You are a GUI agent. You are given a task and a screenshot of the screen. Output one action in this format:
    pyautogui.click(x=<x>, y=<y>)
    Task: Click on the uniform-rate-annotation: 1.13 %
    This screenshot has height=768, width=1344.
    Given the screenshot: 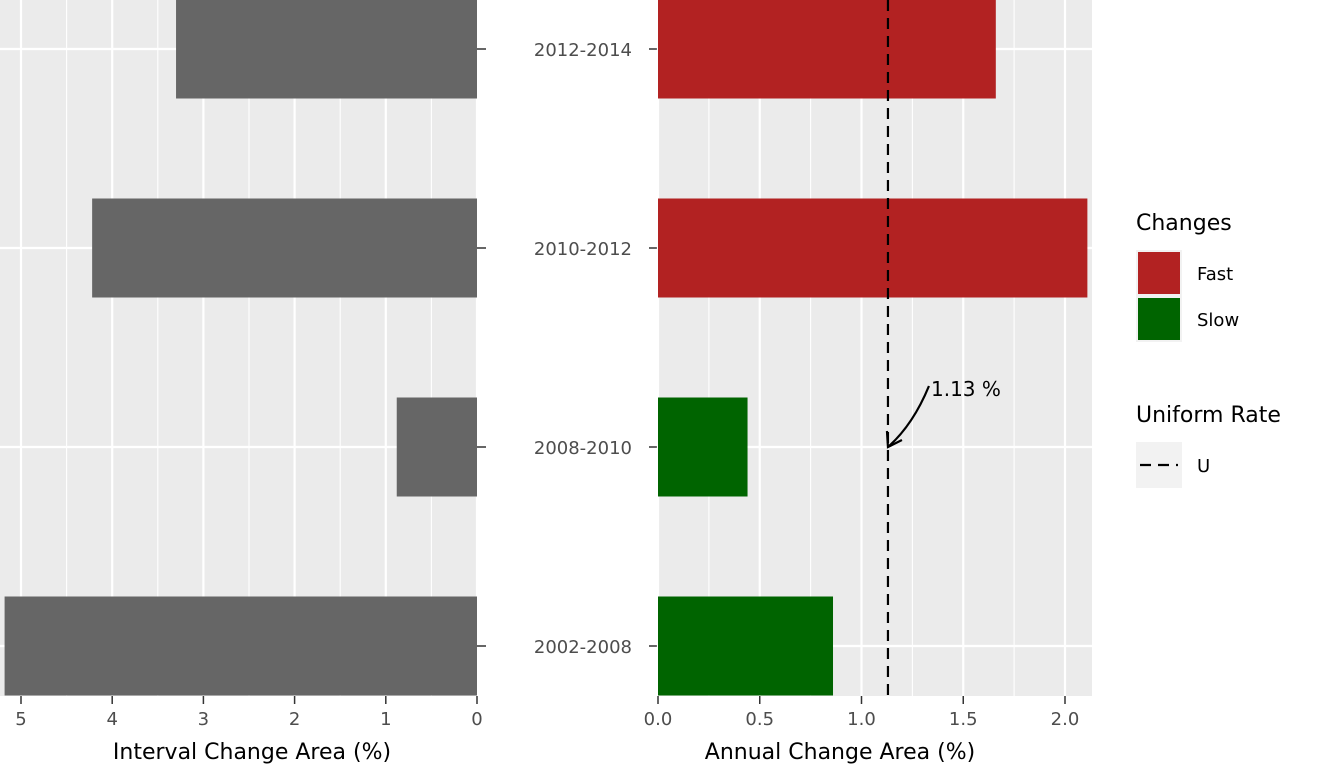 What is the action you would take?
    pyautogui.click(x=966, y=389)
    